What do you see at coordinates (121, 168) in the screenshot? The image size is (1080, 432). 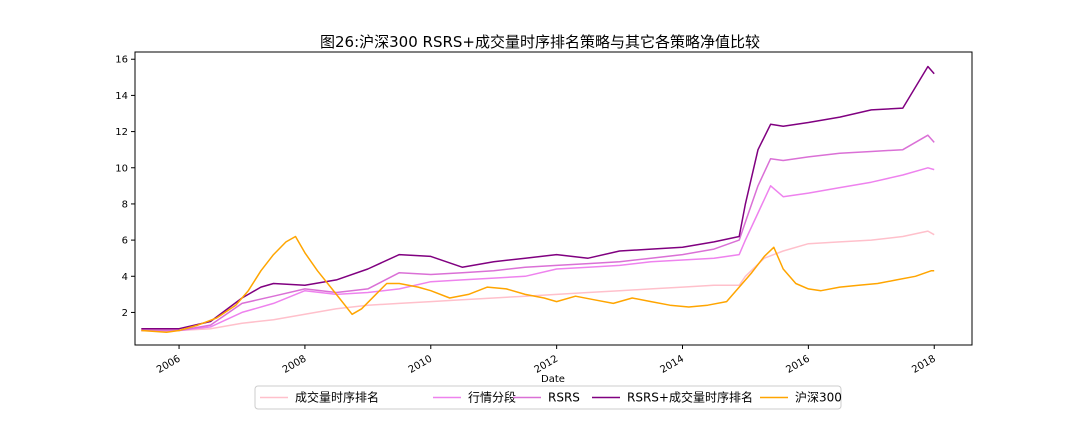 I see `y-tick-label: 10` at bounding box center [121, 168].